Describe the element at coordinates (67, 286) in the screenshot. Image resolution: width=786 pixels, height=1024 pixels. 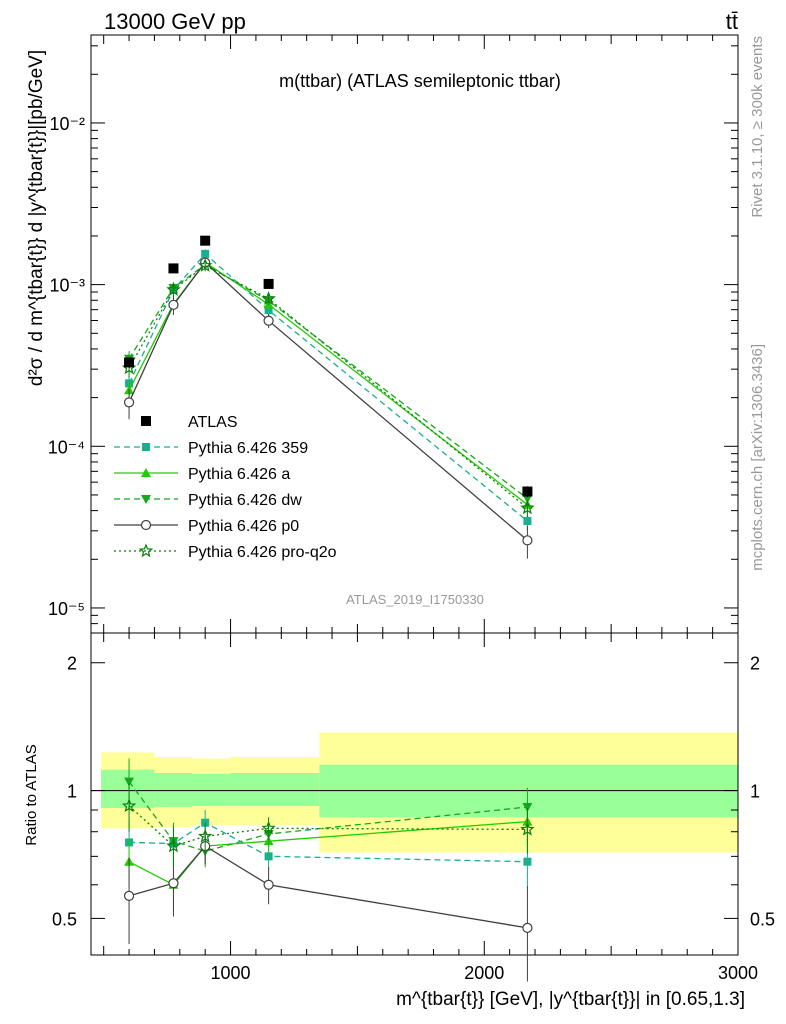
I see `main-y-tick-label: 10⁻³` at that location.